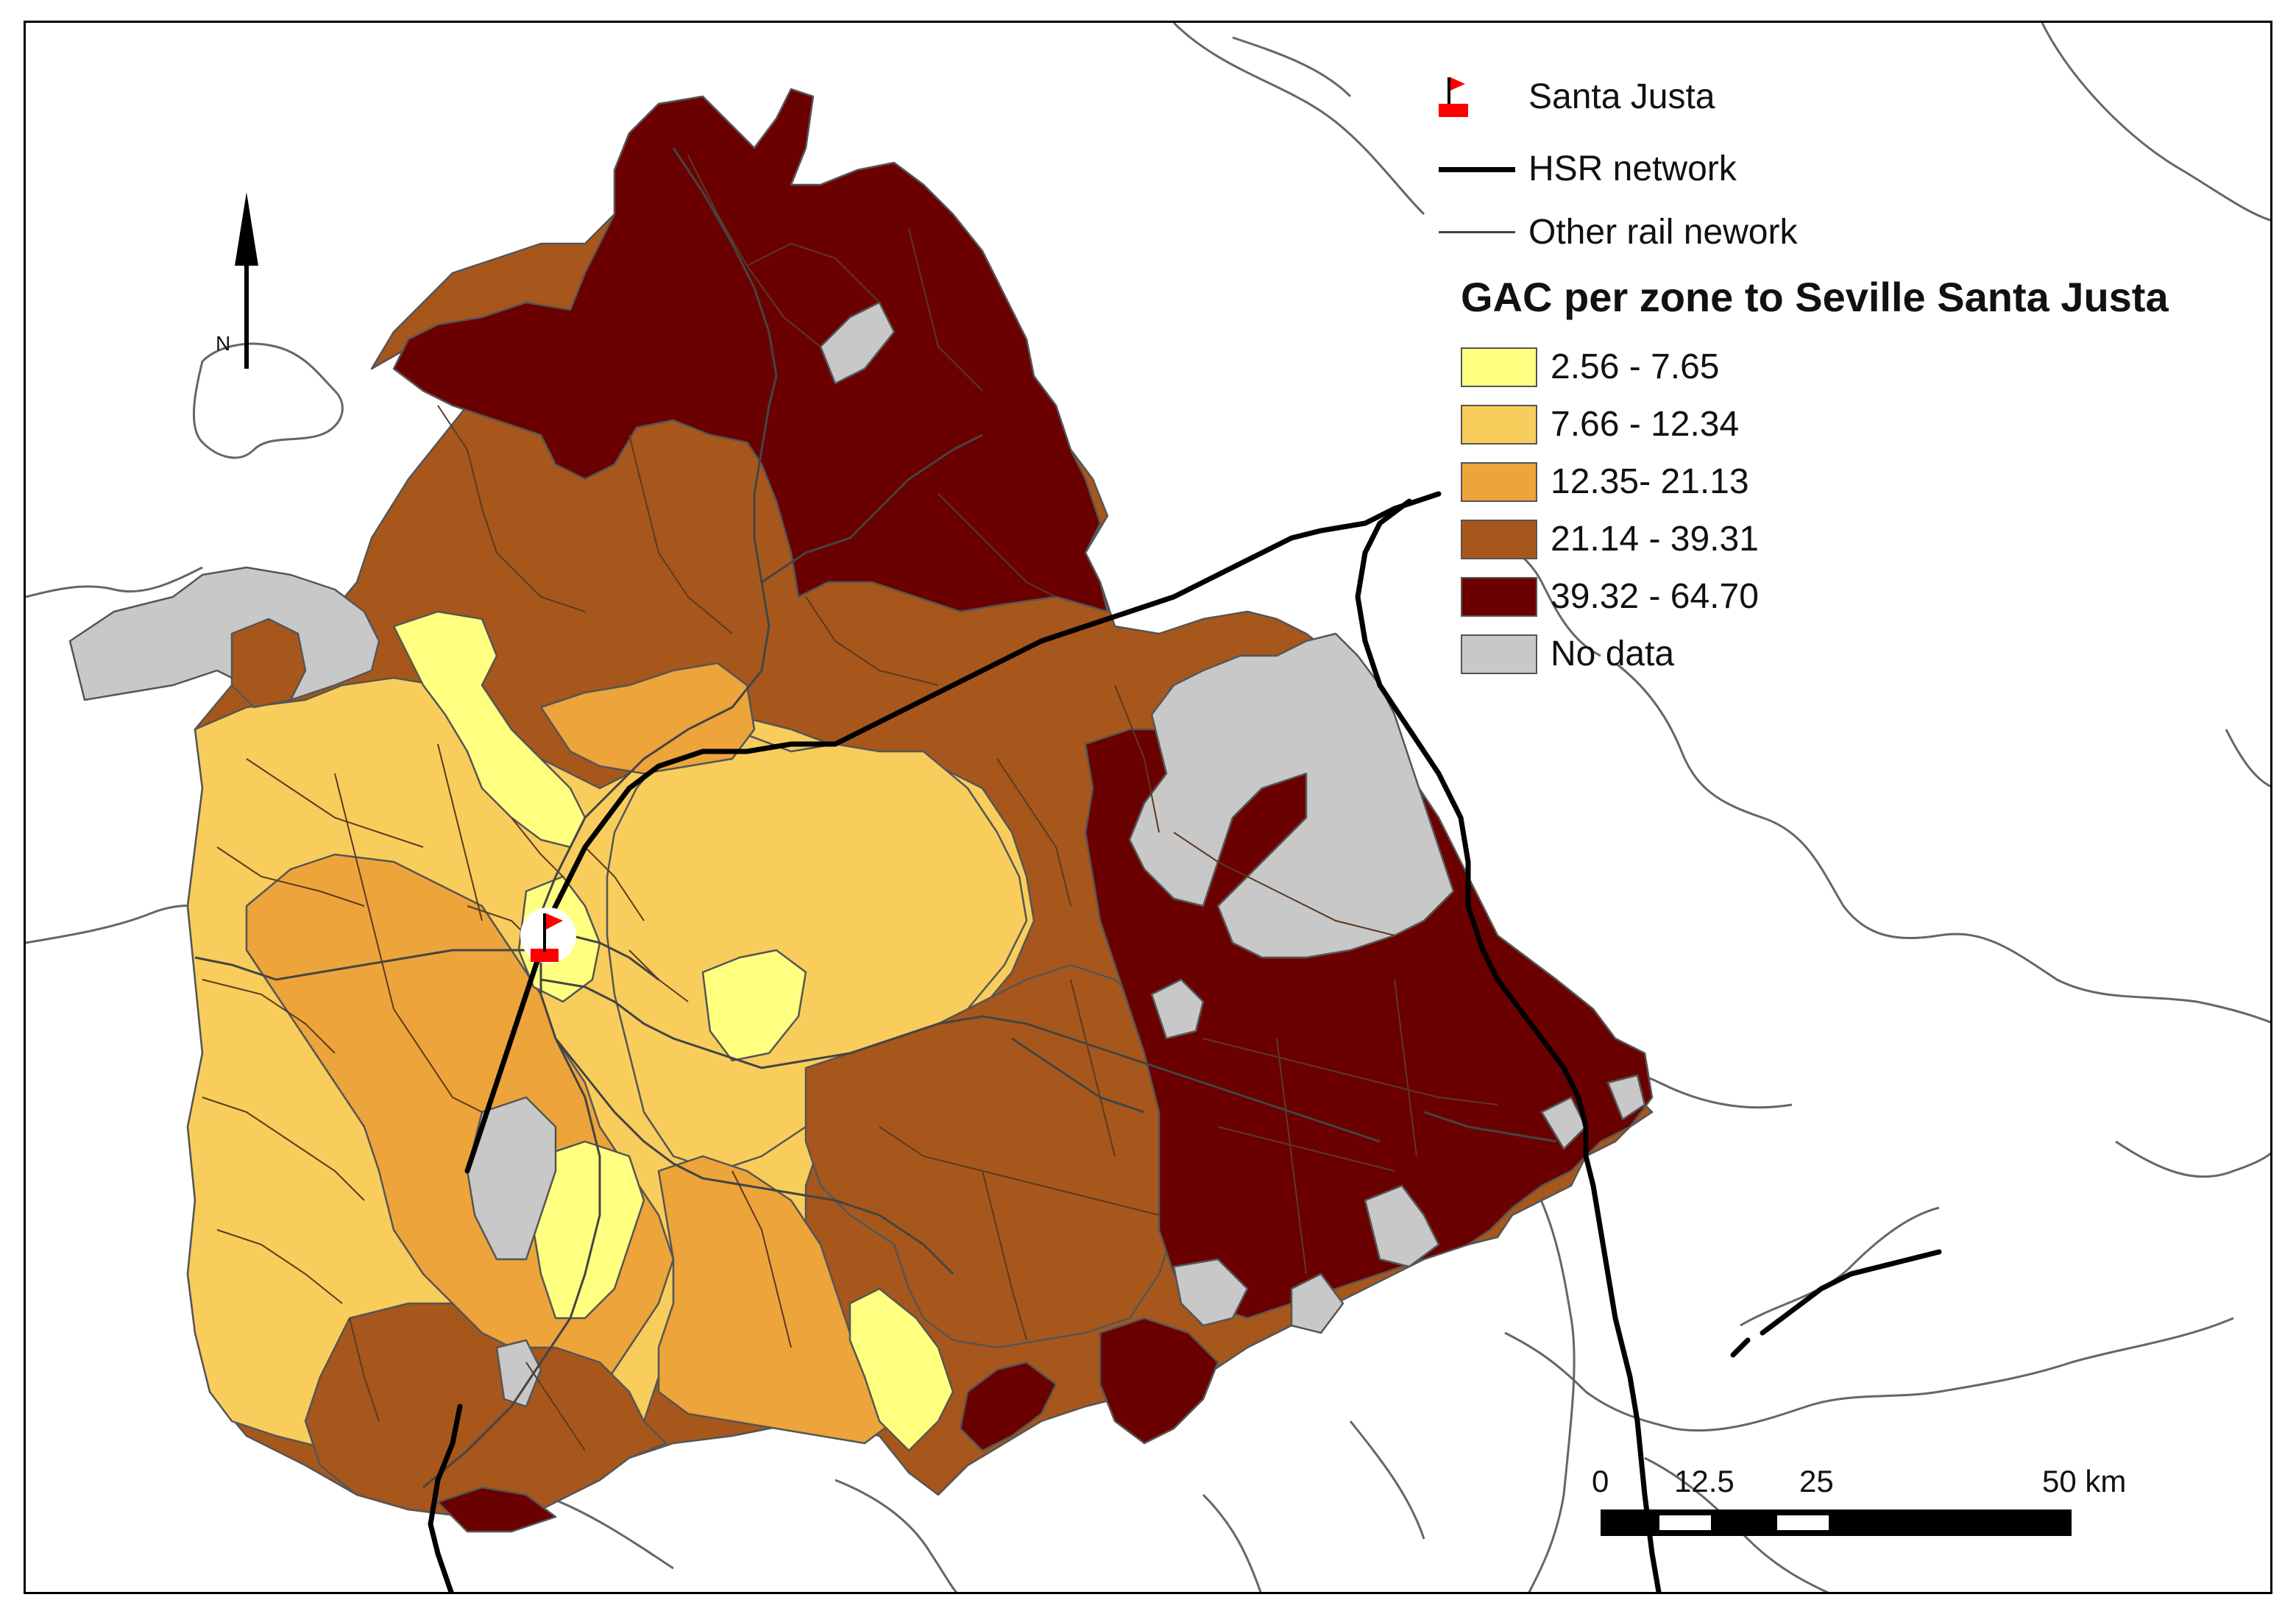 This screenshot has width=2296, height=1614. Describe the element at coordinates (223, 343) in the screenshot. I see `north-label: N` at that location.